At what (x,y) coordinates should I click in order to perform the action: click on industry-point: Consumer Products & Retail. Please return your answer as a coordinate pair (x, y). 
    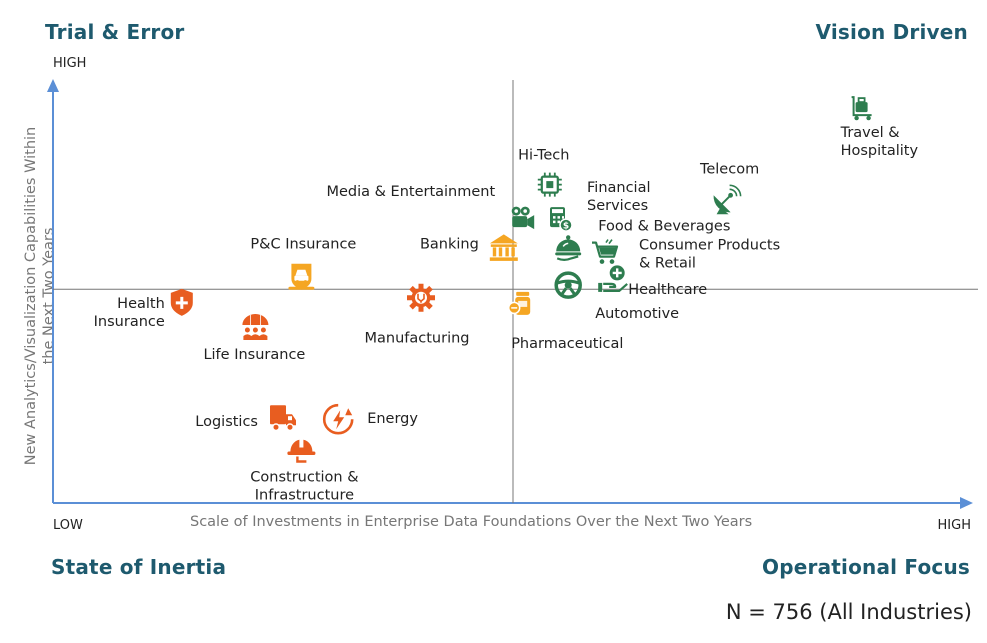
    Looking at the image, I should click on (686, 255).